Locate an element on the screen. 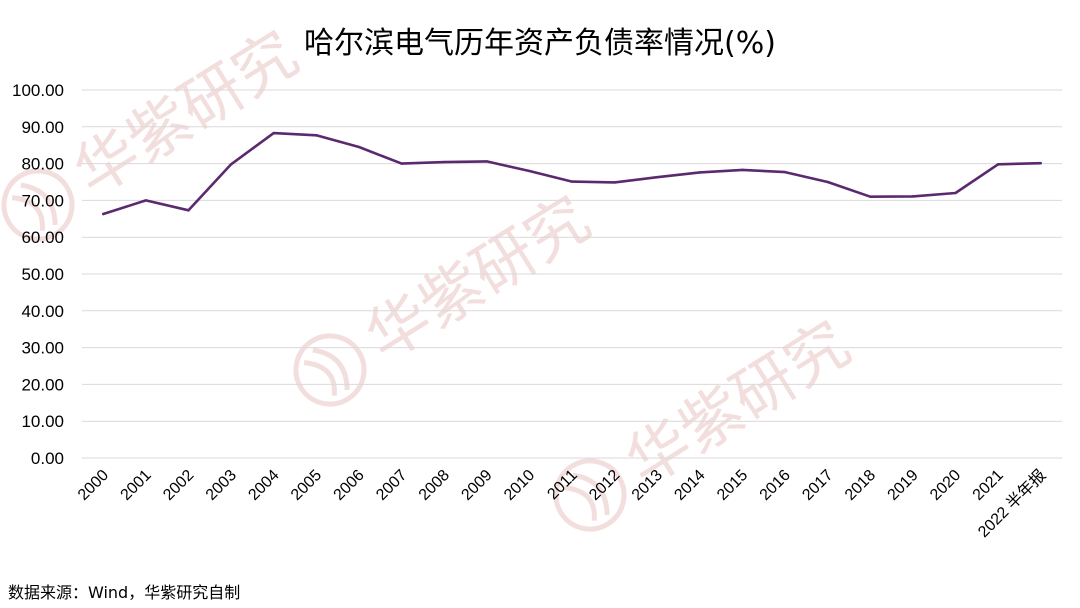 The width and height of the screenshot is (1080, 608). source-note: 数据来源：Wind，华紫研究自制 is located at coordinates (124, 592).